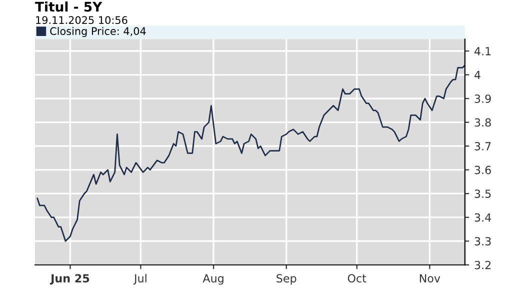 This screenshot has width=507, height=301. I want to click on y-tick-label: 3.9, so click(482, 98).